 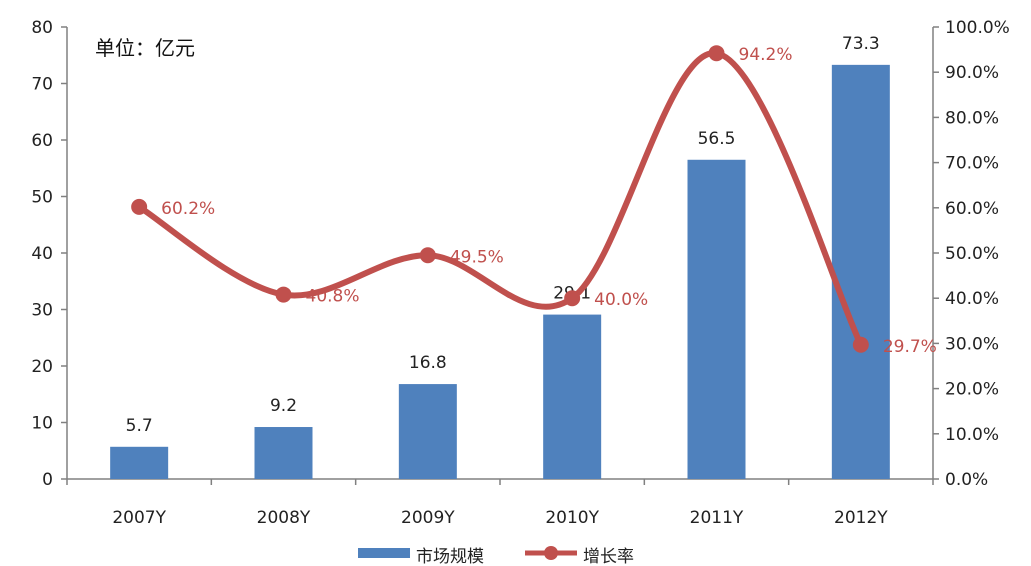 I want to click on bar-value-label: 56.5, so click(x=717, y=139).